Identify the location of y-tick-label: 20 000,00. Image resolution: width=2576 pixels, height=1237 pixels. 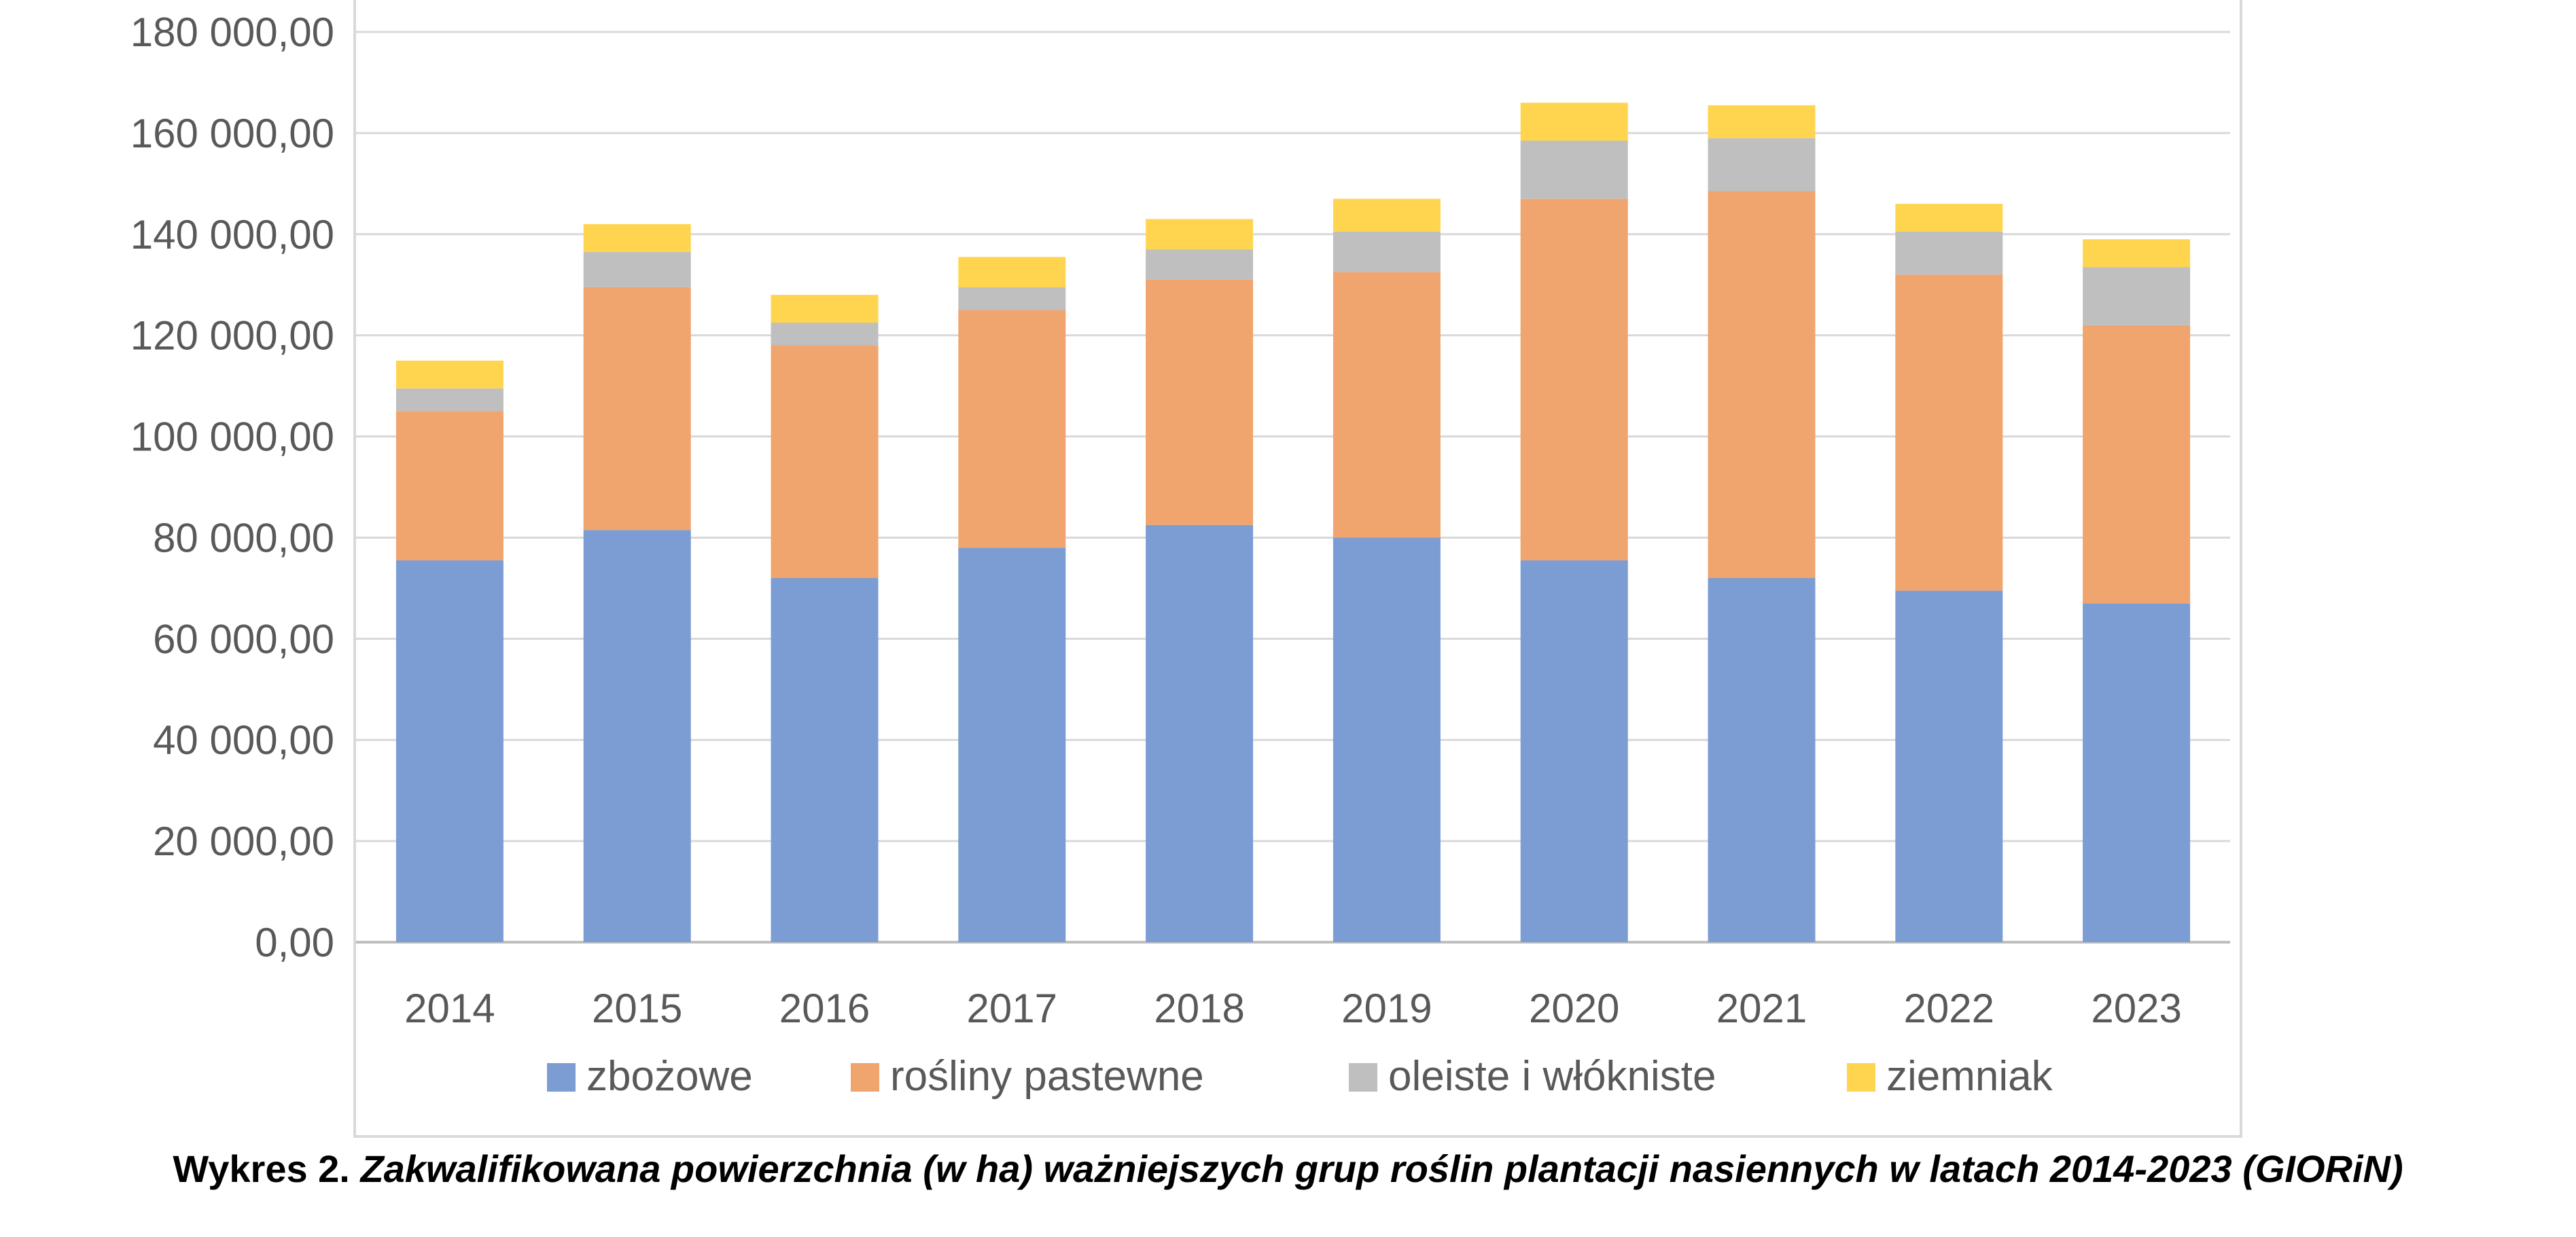
(243, 842).